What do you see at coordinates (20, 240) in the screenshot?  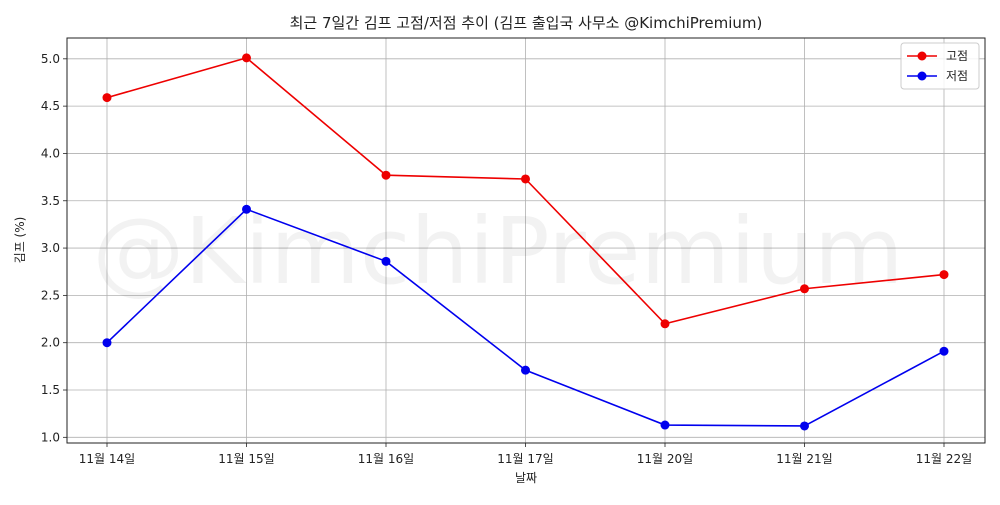 I see `y-axis-label: 김프 (%)` at bounding box center [20, 240].